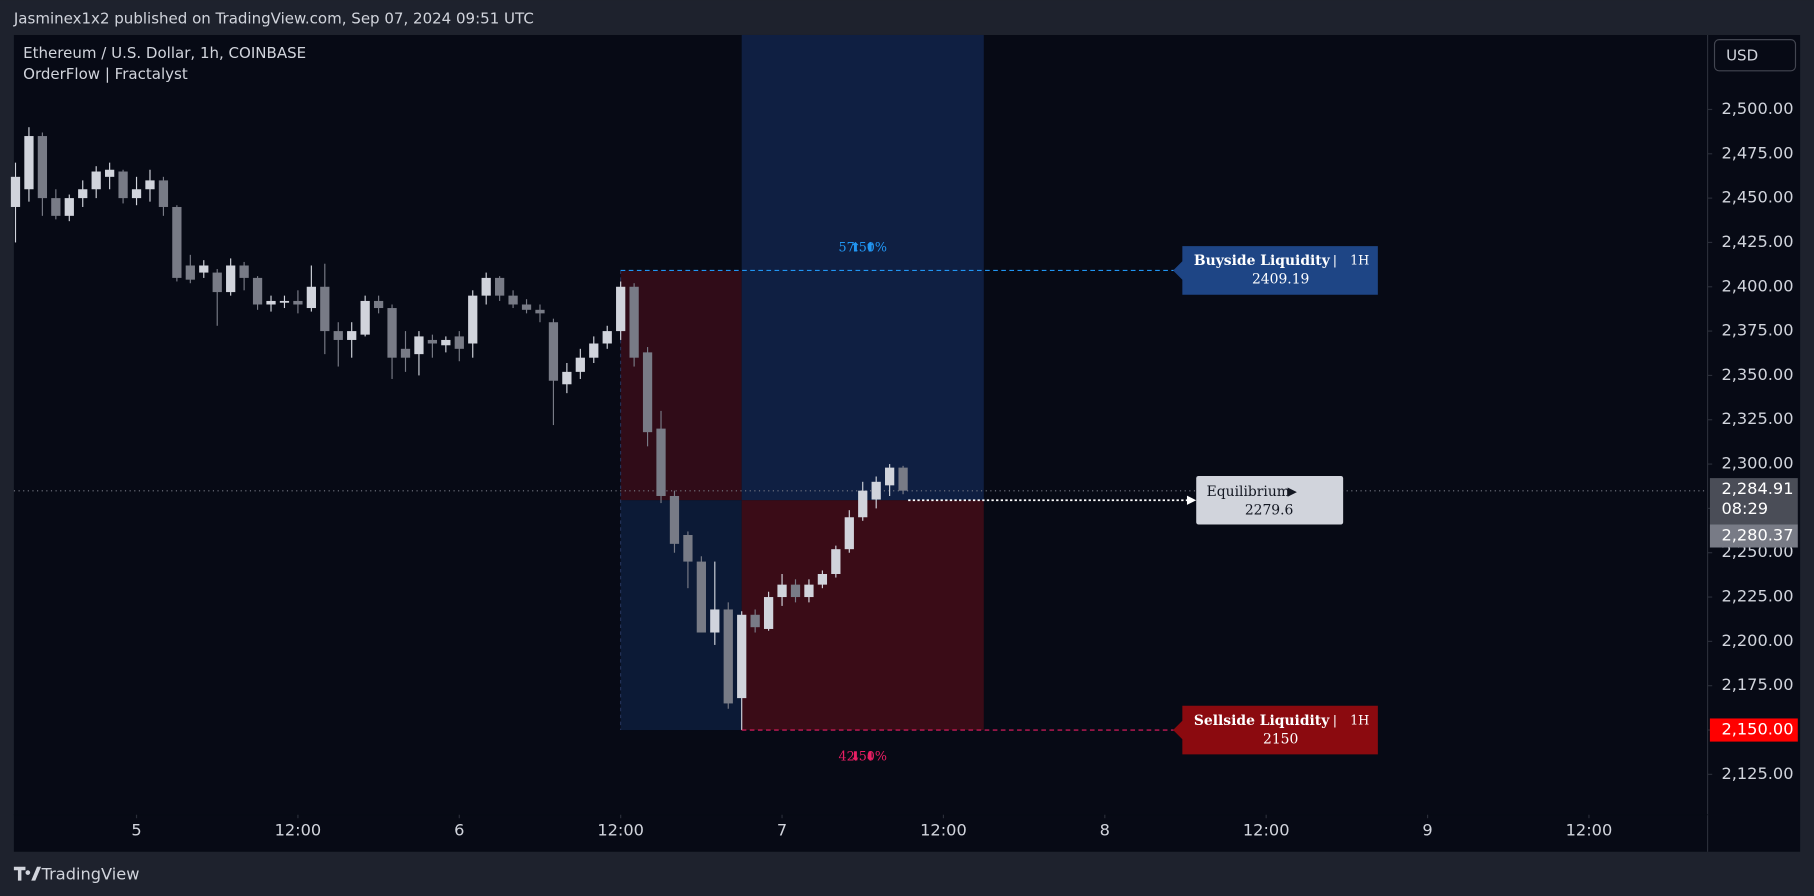 Image resolution: width=1814 pixels, height=896 pixels. What do you see at coordinates (1757, 596) in the screenshot?
I see `y-tick-label: 2,225.00` at bounding box center [1757, 596].